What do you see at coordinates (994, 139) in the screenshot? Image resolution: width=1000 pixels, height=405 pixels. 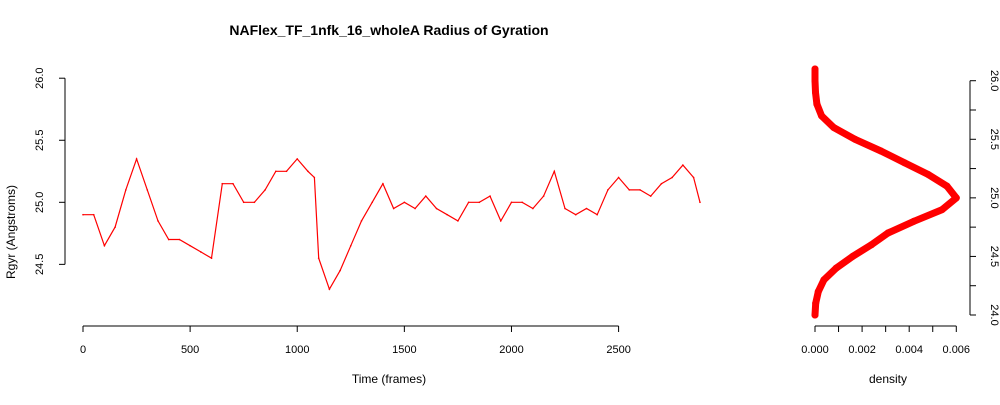 I see `density-y-tick-label: 25.5` at bounding box center [994, 139].